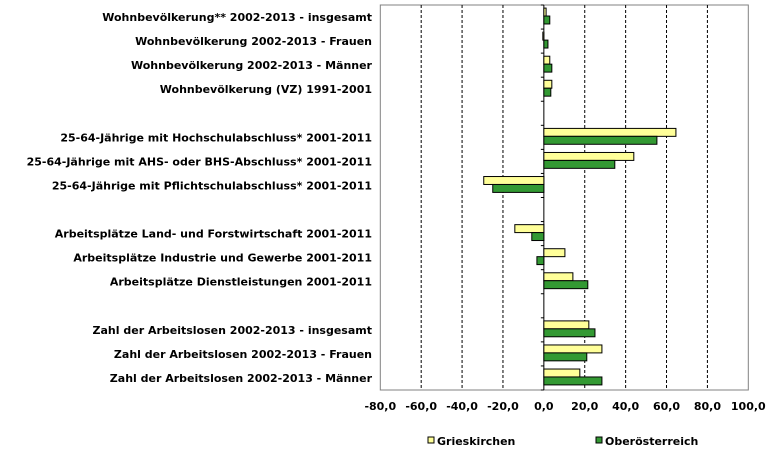 This screenshot has width=777, height=458. Describe the element at coordinates (707, 406) in the screenshot. I see `x-tick-label: 80,0` at that location.